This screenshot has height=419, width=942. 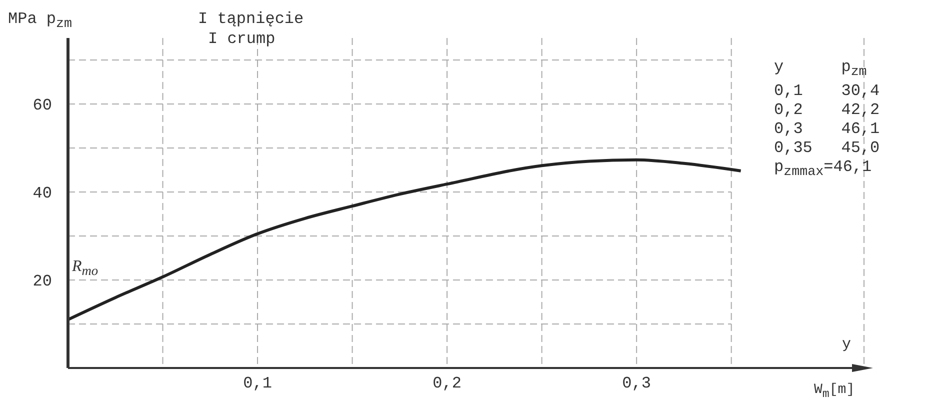 What do you see at coordinates (823, 170) in the screenshot?
I see `annotation: p$_{zmmax}$=46,1` at bounding box center [823, 170].